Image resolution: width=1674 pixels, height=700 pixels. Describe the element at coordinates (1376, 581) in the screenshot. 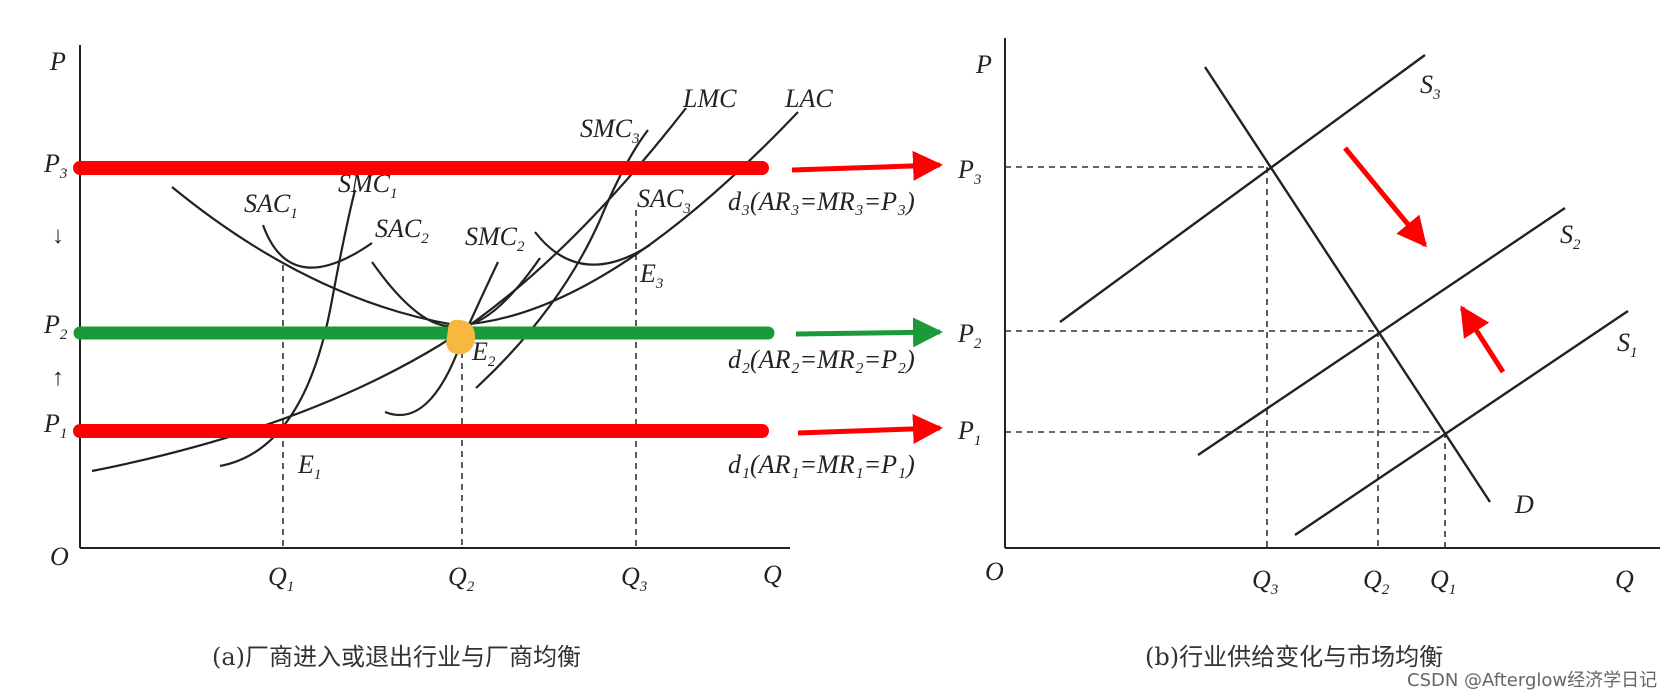

I see `panel-b-q2-label: Q2` at that location.